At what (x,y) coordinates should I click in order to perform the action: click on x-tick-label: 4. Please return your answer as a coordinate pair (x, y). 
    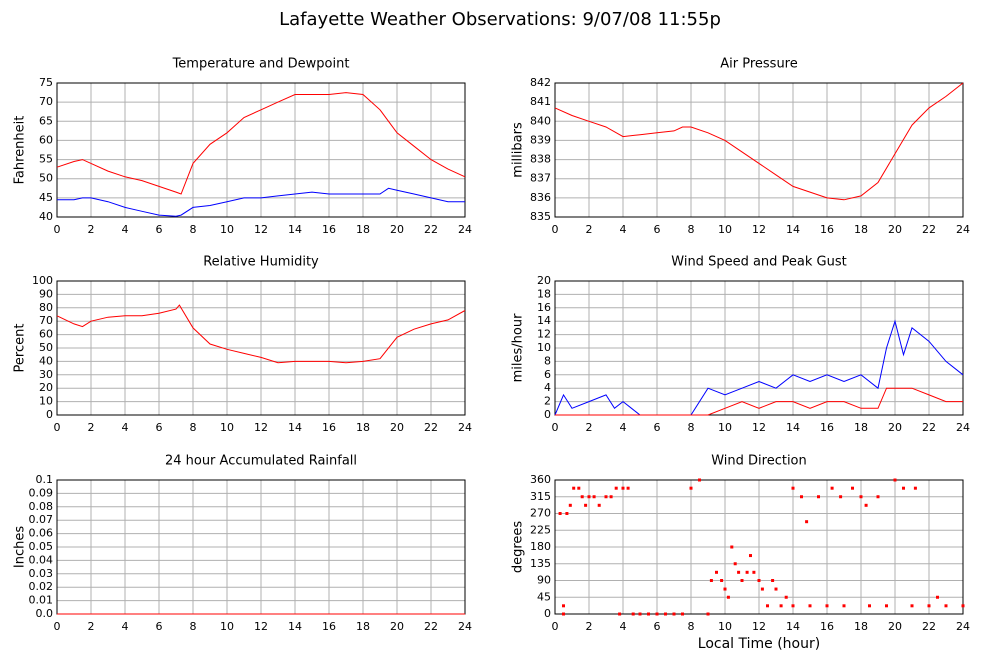
    Looking at the image, I should click on (125, 229).